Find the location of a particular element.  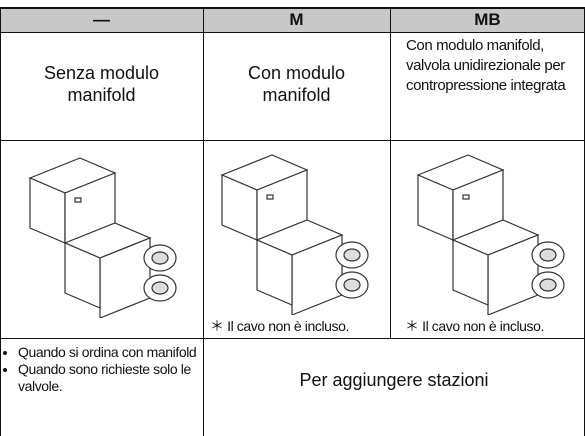

header-cell: M is located at coordinates (296, 20).